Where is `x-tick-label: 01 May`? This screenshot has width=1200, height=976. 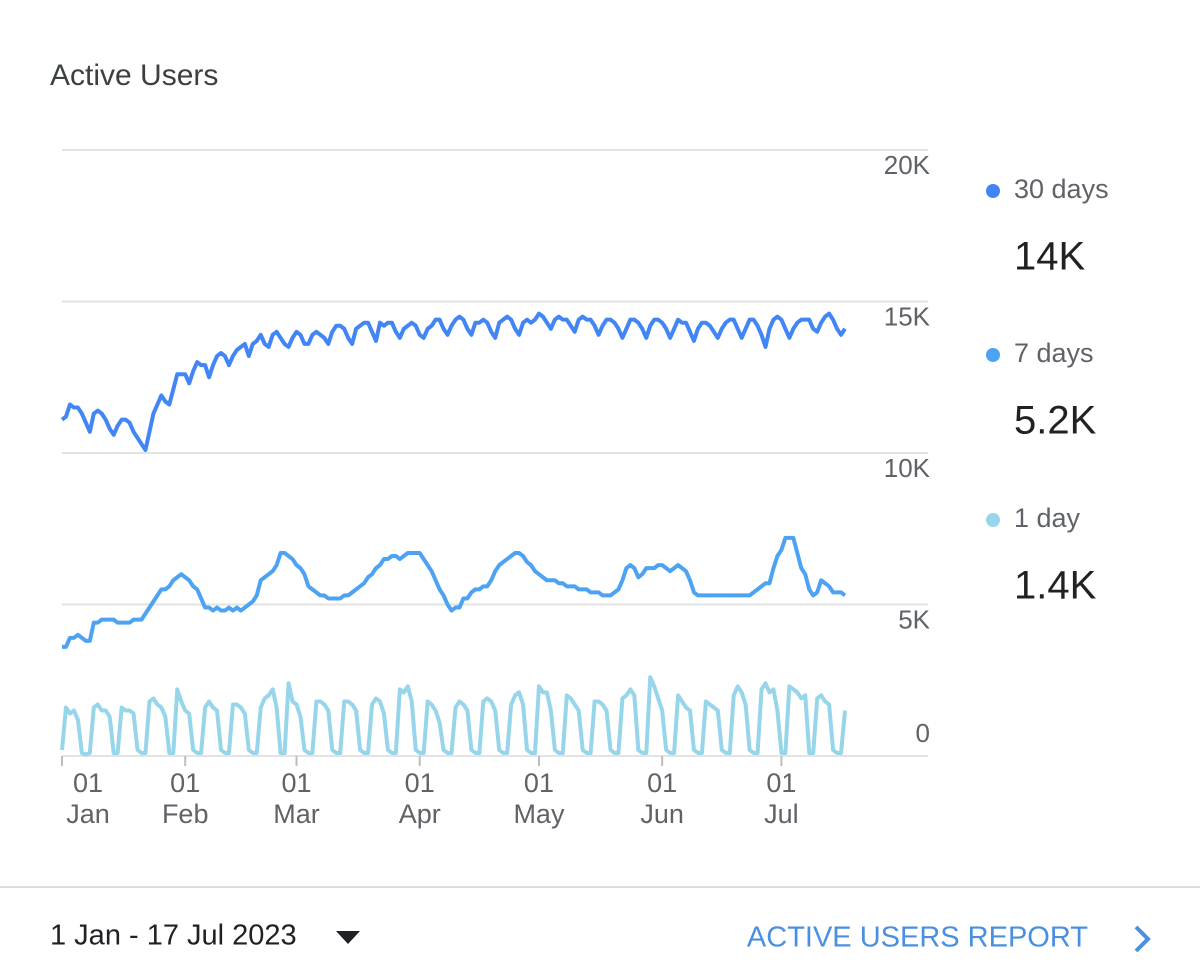 x-tick-label: 01 May is located at coordinates (539, 798).